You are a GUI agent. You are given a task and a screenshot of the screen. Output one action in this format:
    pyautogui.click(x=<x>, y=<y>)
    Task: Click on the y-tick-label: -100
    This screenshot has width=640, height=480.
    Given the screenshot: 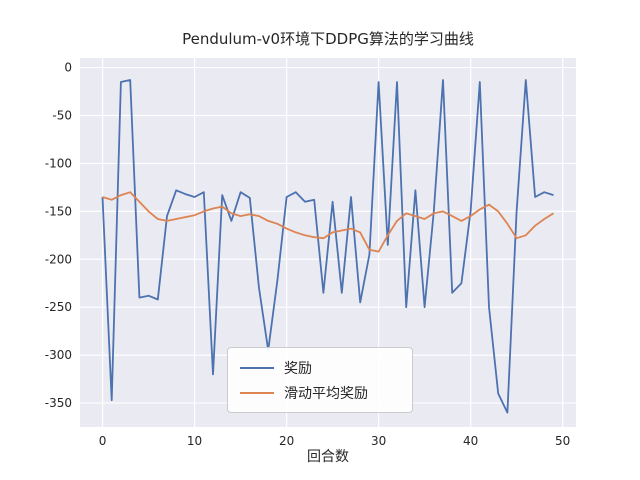 What is the action you would take?
    pyautogui.click(x=58, y=163)
    